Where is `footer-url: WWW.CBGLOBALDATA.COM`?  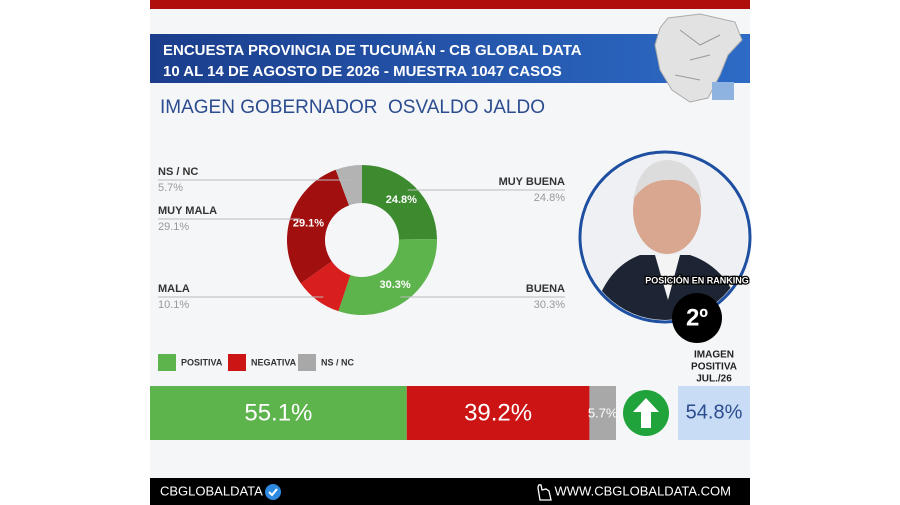
footer-url: WWW.CBGLOBALDATA.COM is located at coordinates (643, 490).